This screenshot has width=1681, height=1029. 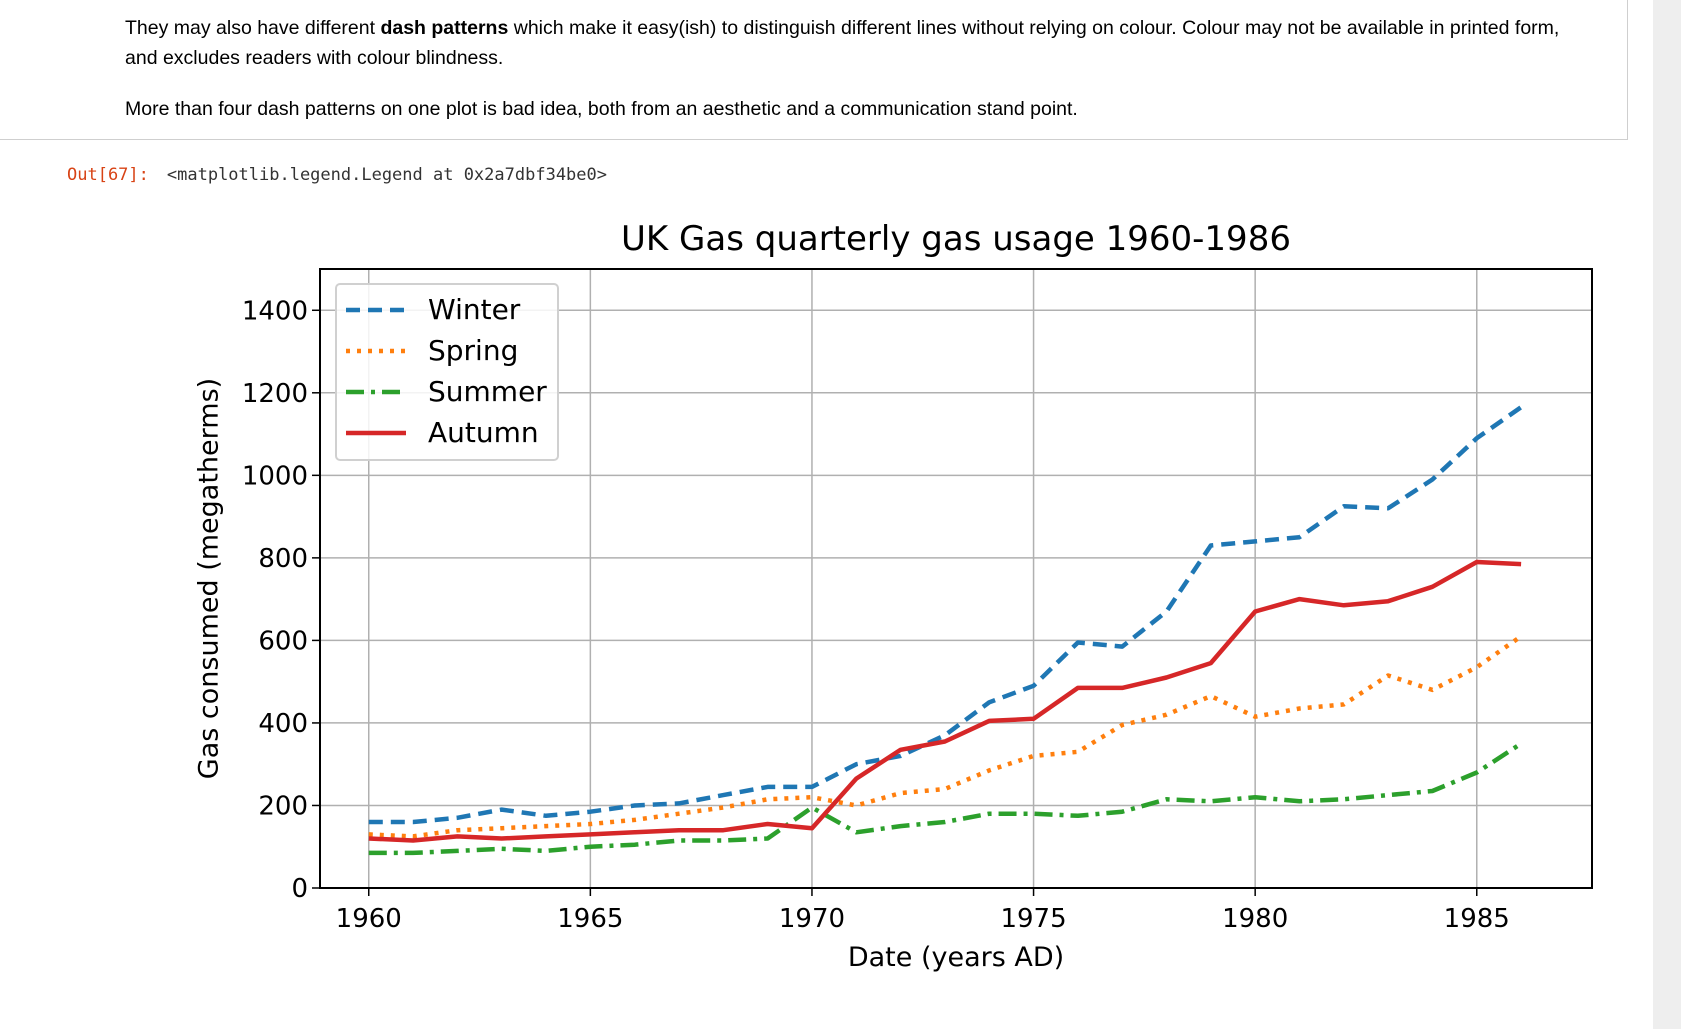 What do you see at coordinates (369, 919) in the screenshot?
I see `x-tick-label: 1960` at bounding box center [369, 919].